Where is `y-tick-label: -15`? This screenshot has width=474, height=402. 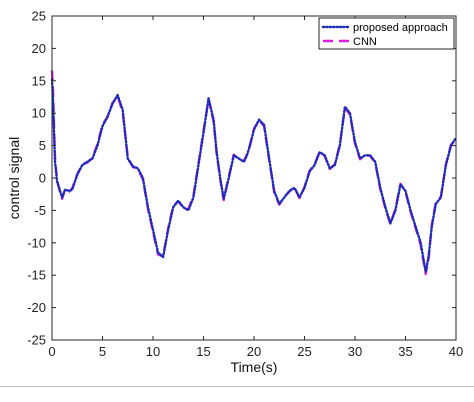
y-tick-label: -15 is located at coordinates (36, 275).